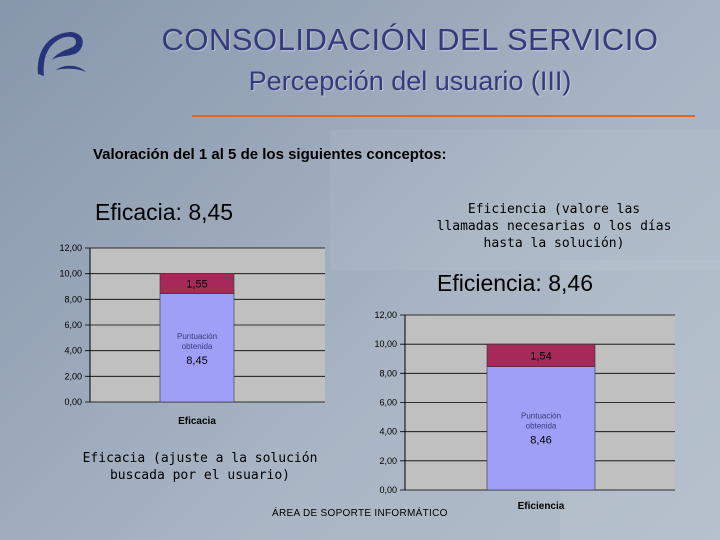 The image size is (720, 540). What do you see at coordinates (360, 513) in the screenshot?
I see `footer-text: ÁREA DE SOPORTE INFORMÁTICO` at bounding box center [360, 513].